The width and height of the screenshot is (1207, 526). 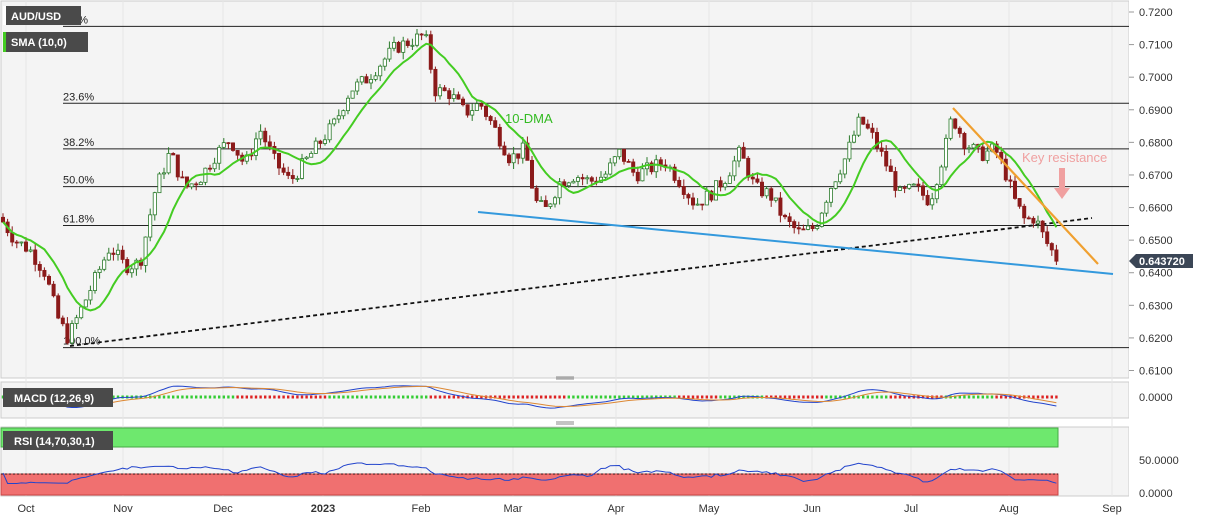 What do you see at coordinates (58, 440) in the screenshot?
I see `rsi-label: RSI (14,70,30,1)` at bounding box center [58, 440].